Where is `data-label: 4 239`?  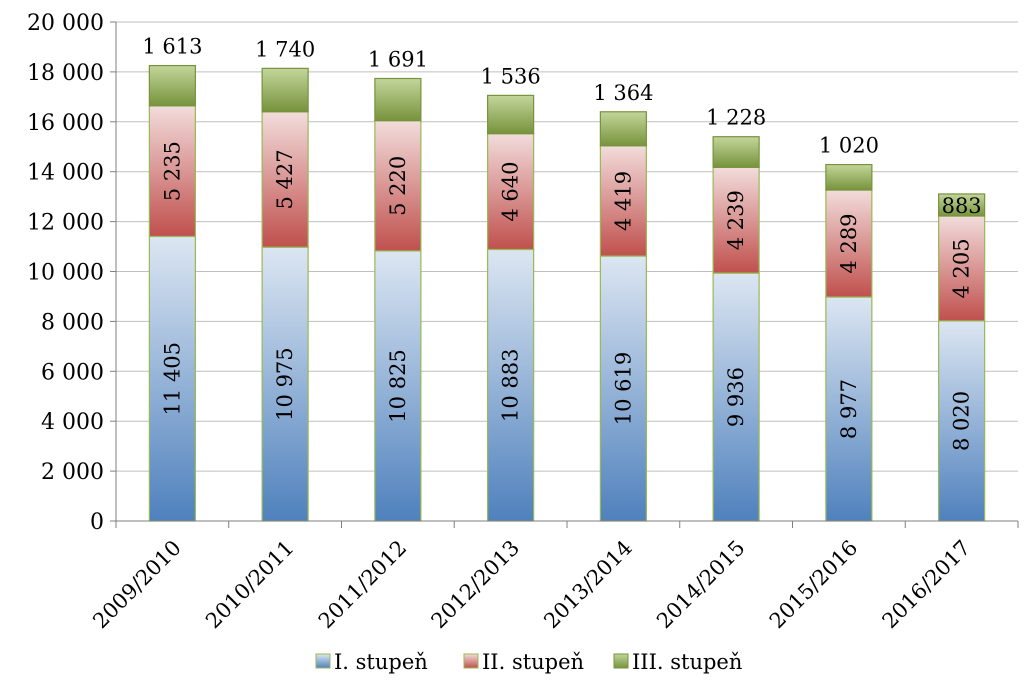
data-label: 4 239 is located at coordinates (736, 220).